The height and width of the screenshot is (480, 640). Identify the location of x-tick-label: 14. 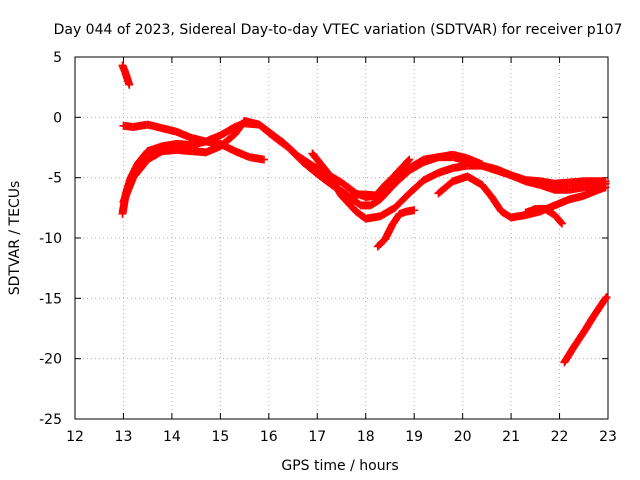
(172, 437).